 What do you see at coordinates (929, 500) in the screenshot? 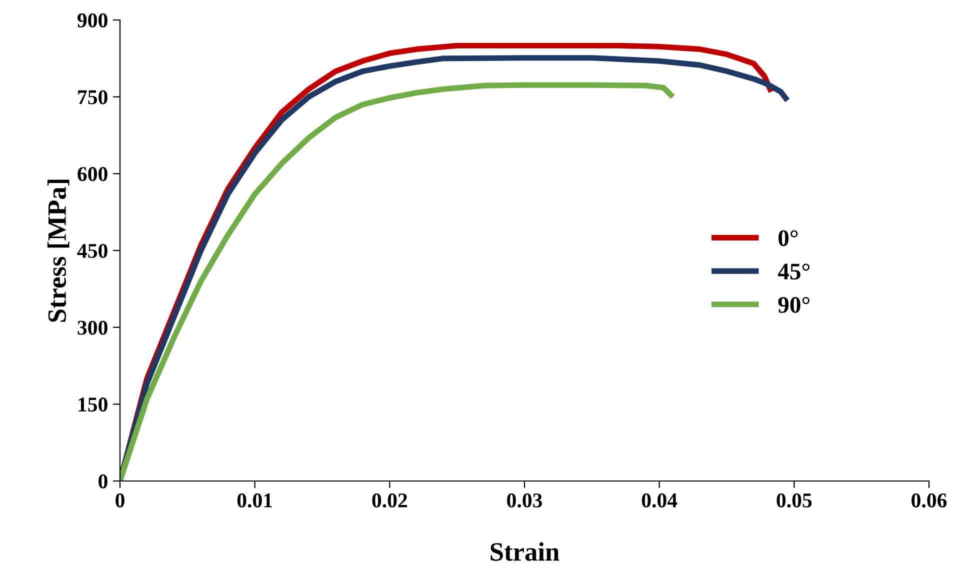
I see `x-tick-label: 0.06` at bounding box center [929, 500].